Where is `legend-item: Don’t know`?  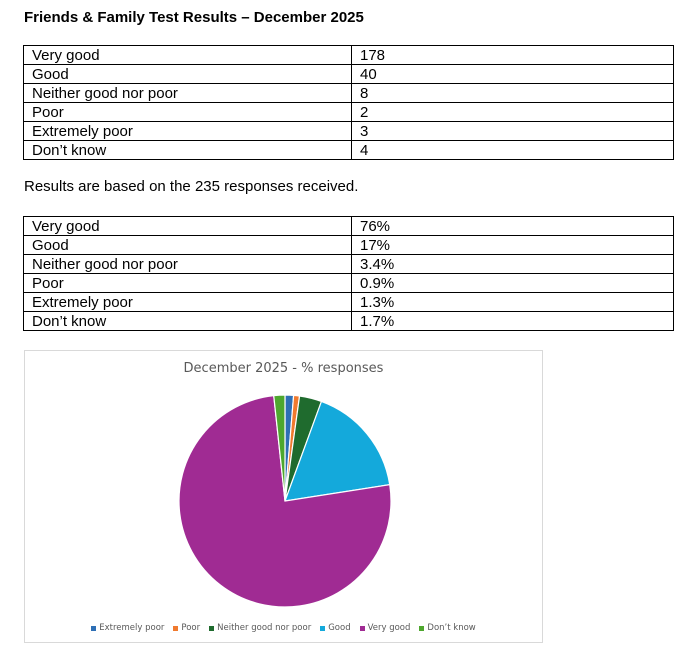 legend-item: Don’t know is located at coordinates (447, 628).